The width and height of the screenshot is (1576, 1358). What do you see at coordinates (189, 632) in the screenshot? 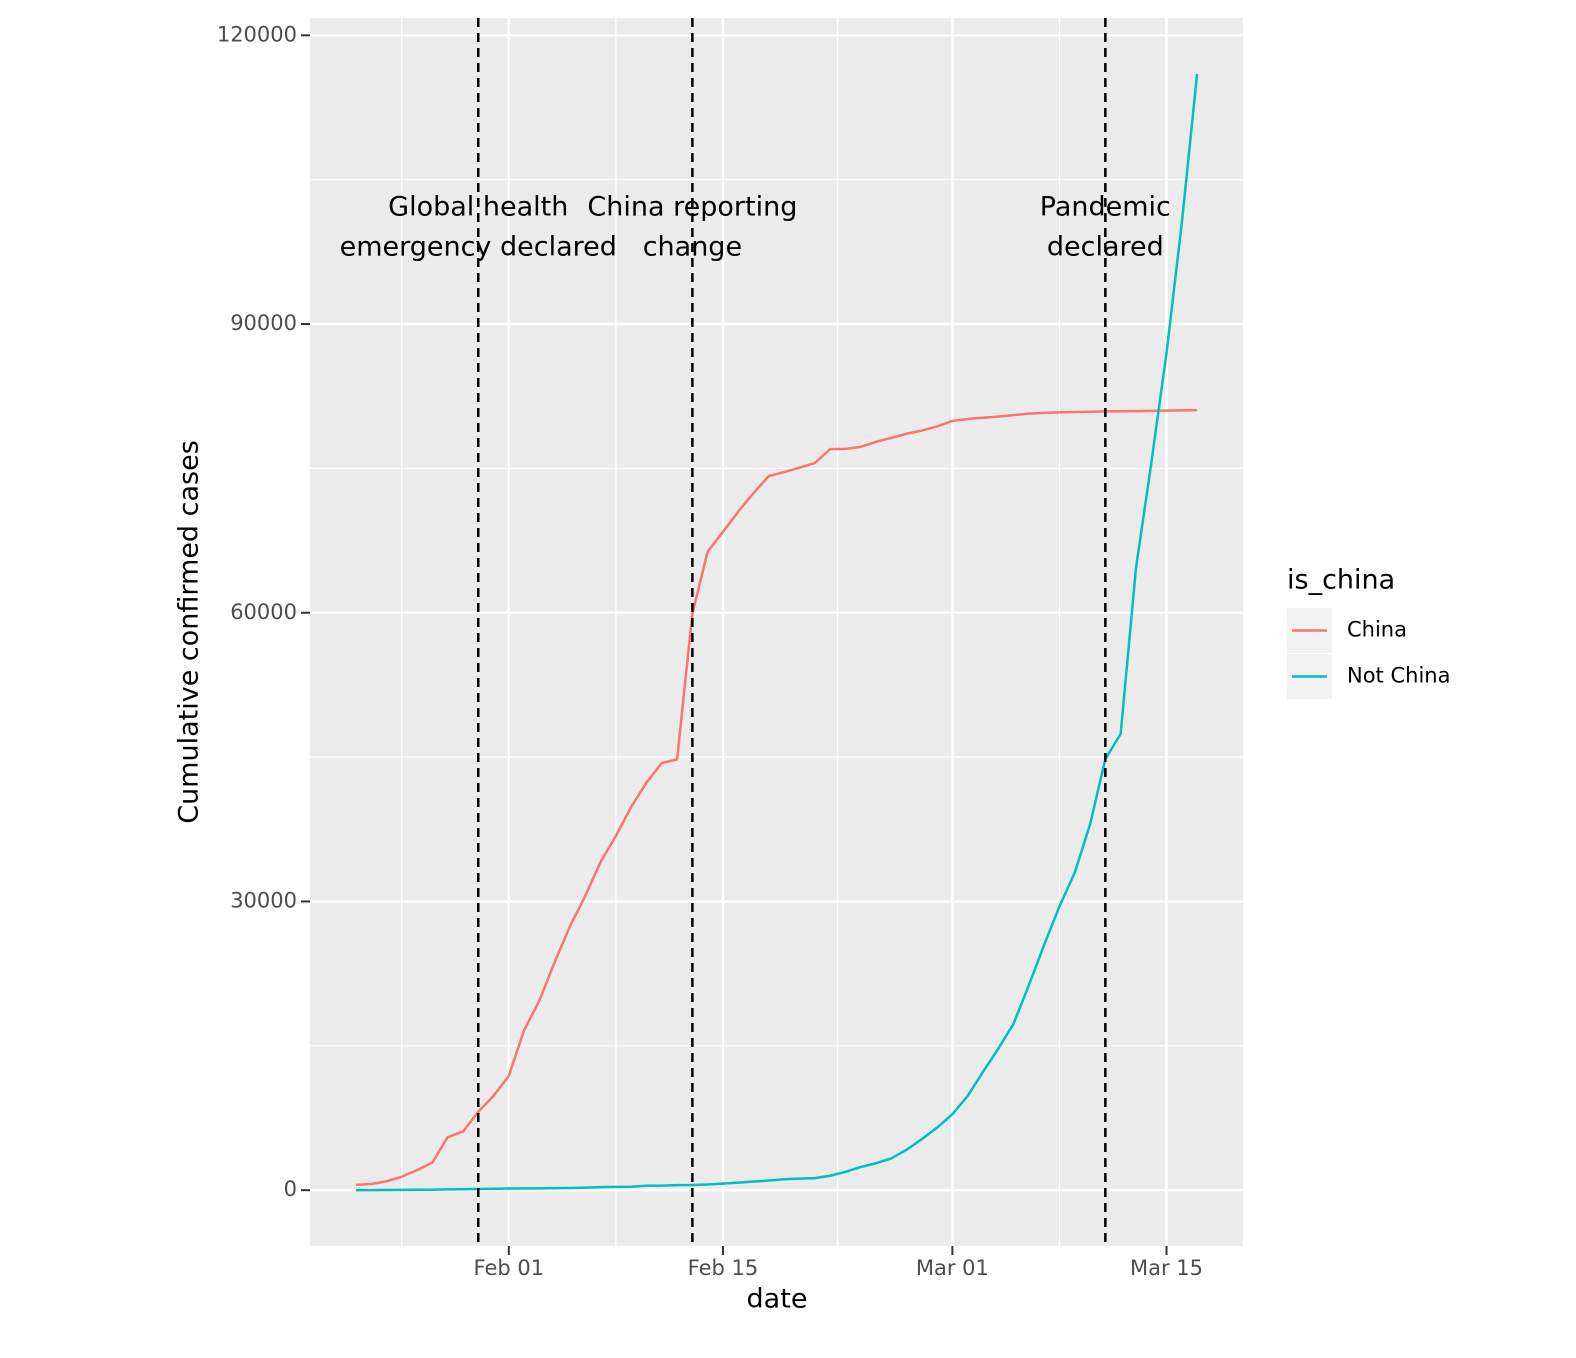
I see `y-axis-title: Cumulative confirmed cases` at bounding box center [189, 632].